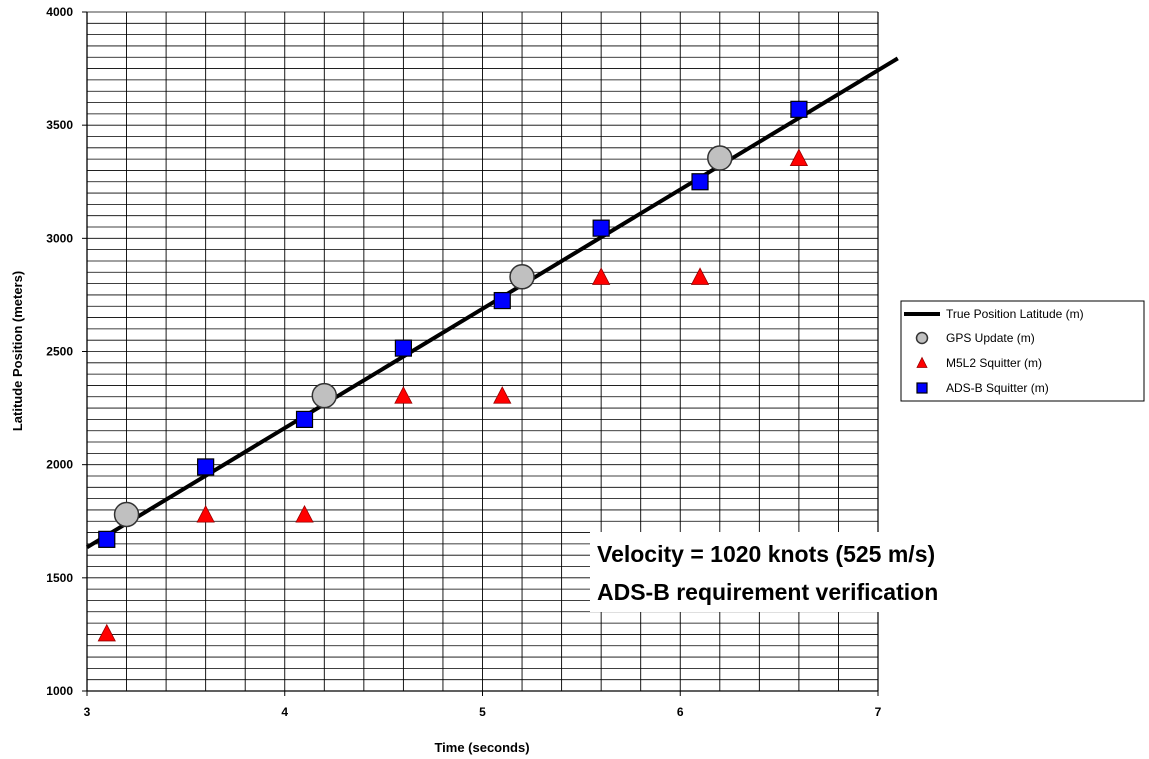 The height and width of the screenshot is (759, 1149). Describe the element at coordinates (59, 465) in the screenshot. I see `y-tick-label: 2000` at that location.